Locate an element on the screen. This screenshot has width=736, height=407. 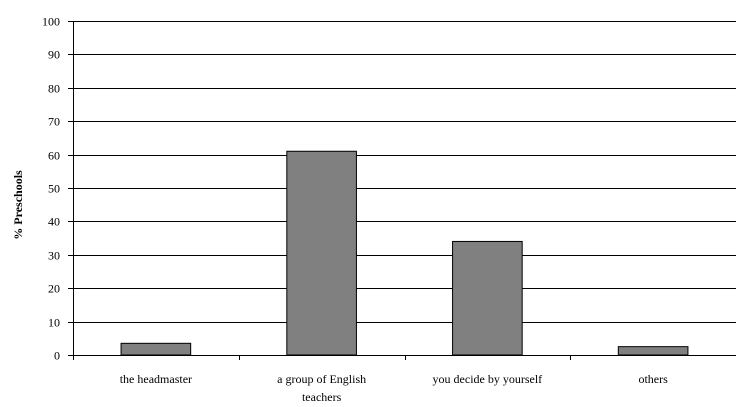
y-tick-label: 60 is located at coordinates (54, 156).